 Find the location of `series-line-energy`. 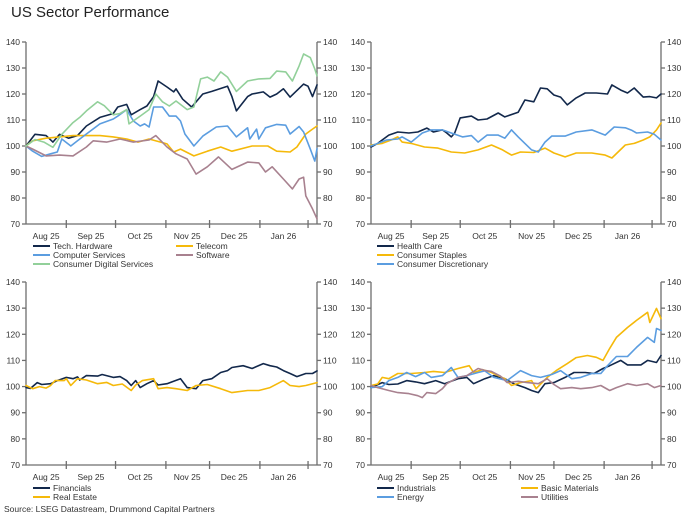

series-line-energy is located at coordinates (516, 358).